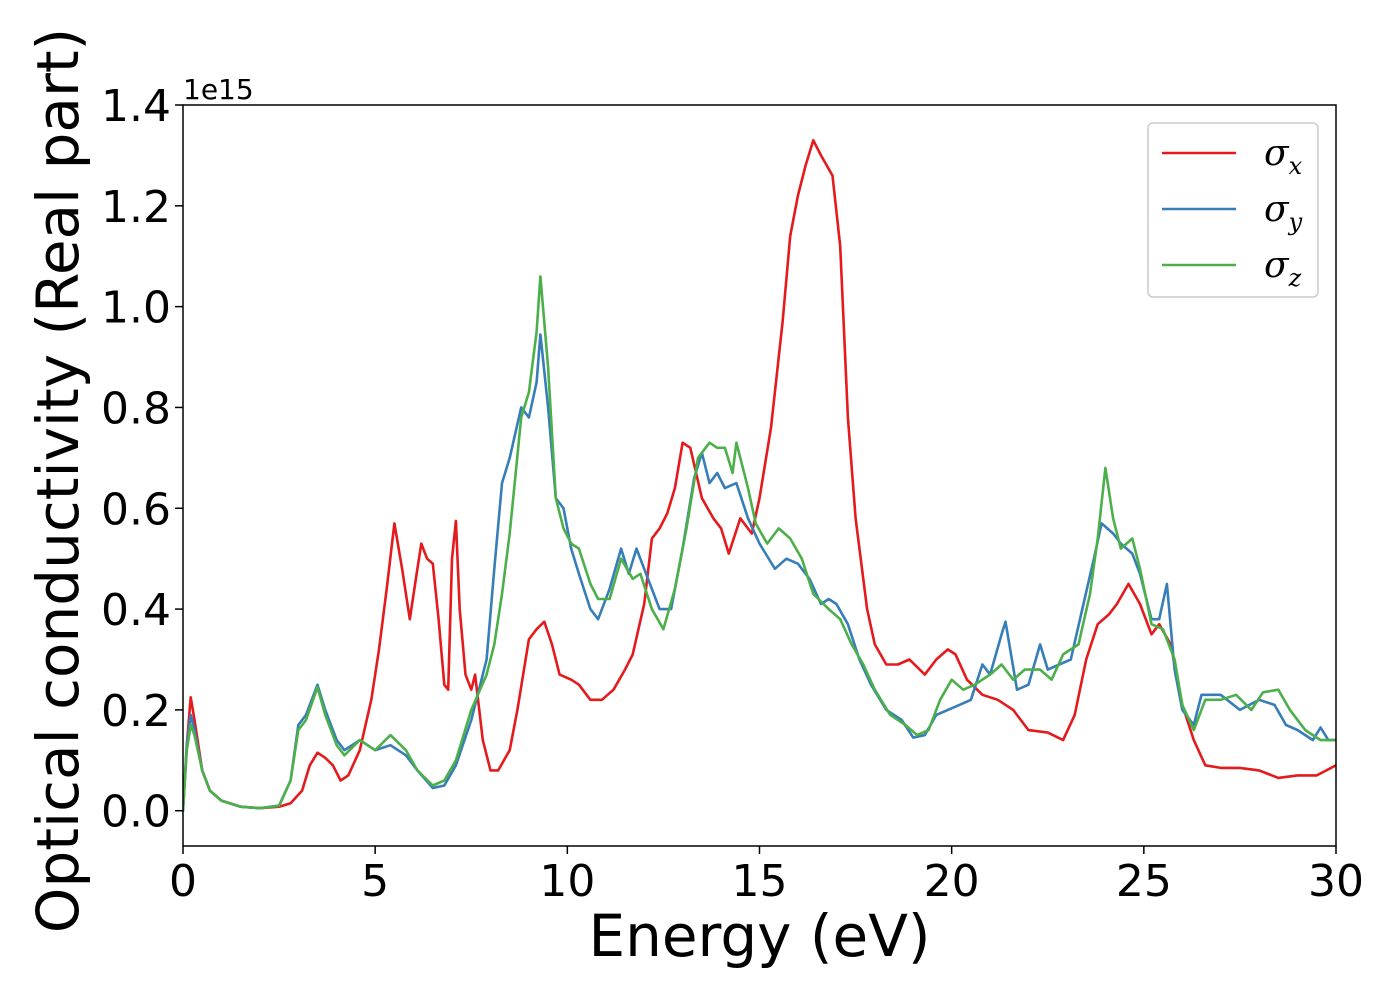  What do you see at coordinates (136, 610) in the screenshot?
I see `y-tick-label: 0.4` at bounding box center [136, 610].